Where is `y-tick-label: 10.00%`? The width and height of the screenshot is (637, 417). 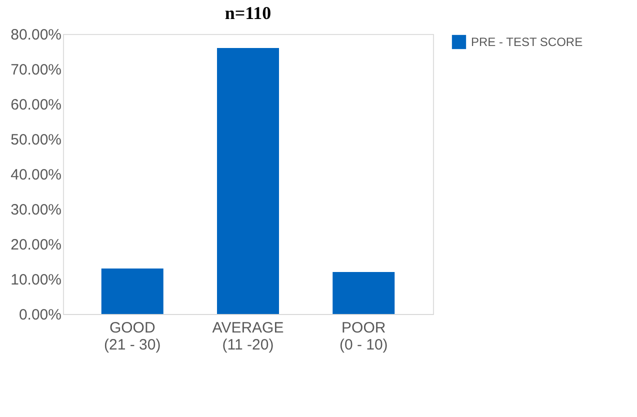 y-tick-label: 10.00% is located at coordinates (36, 280).